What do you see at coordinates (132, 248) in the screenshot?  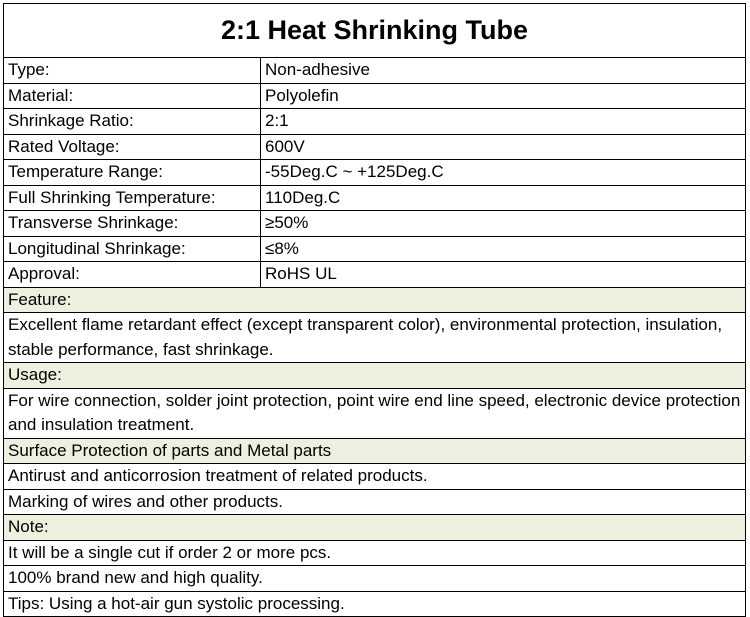 I see `spec-label: Longitudinal Shrinkage:` at bounding box center [132, 248].